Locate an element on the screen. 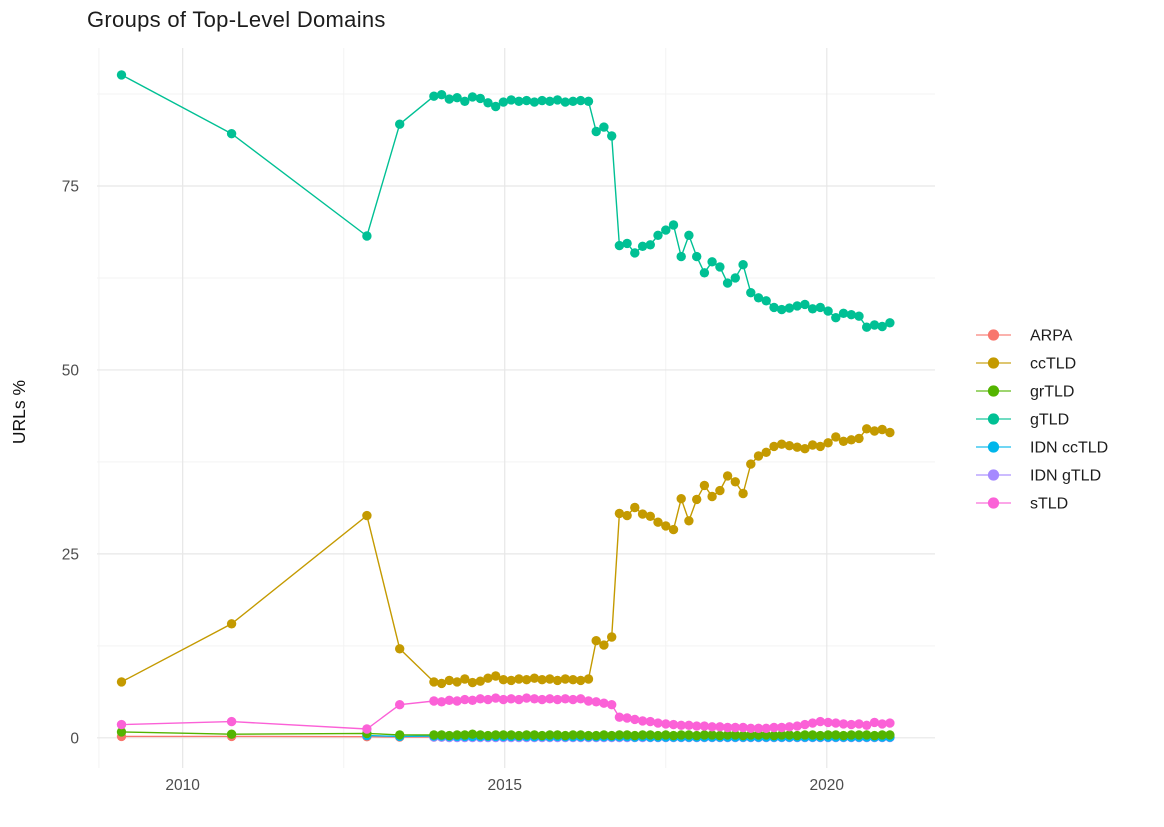  legend: ARPA ccTLD grTLD gTLD IDN ccTLD IDN gTLD sTLD is located at coordinates (1042, 420).